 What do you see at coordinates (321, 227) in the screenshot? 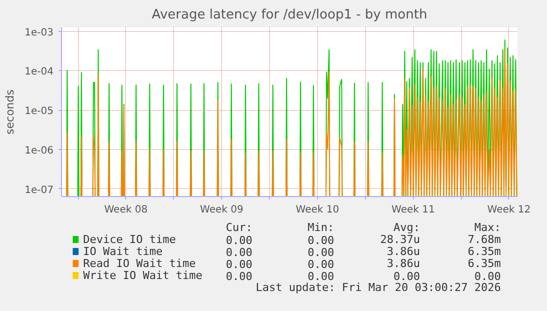
I see `text: Min:` at bounding box center [321, 227].